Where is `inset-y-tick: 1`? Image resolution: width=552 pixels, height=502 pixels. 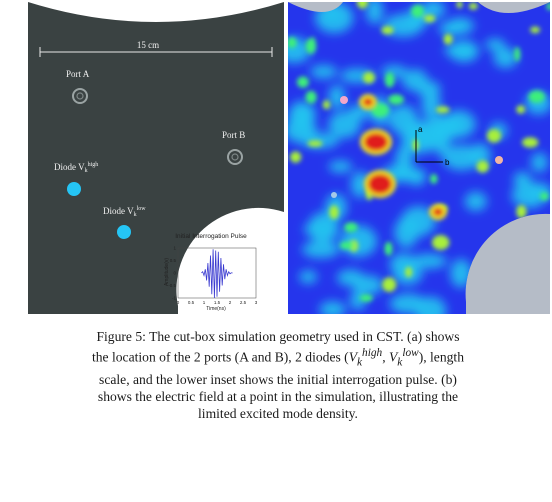
inset-y-tick: 1 is located at coordinates (174, 248).